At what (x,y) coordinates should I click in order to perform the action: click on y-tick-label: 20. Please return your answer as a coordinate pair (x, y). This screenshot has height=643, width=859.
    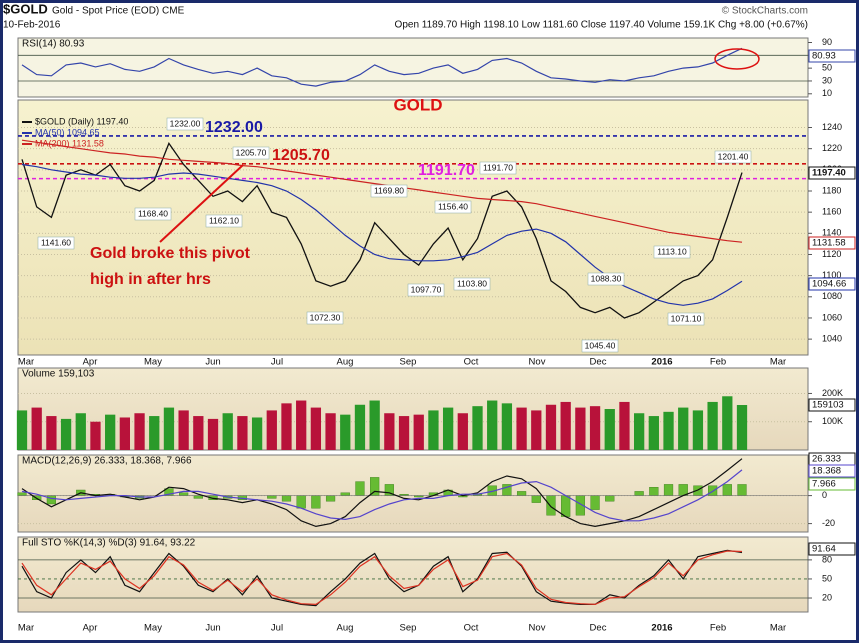
    Looking at the image, I should click on (827, 597).